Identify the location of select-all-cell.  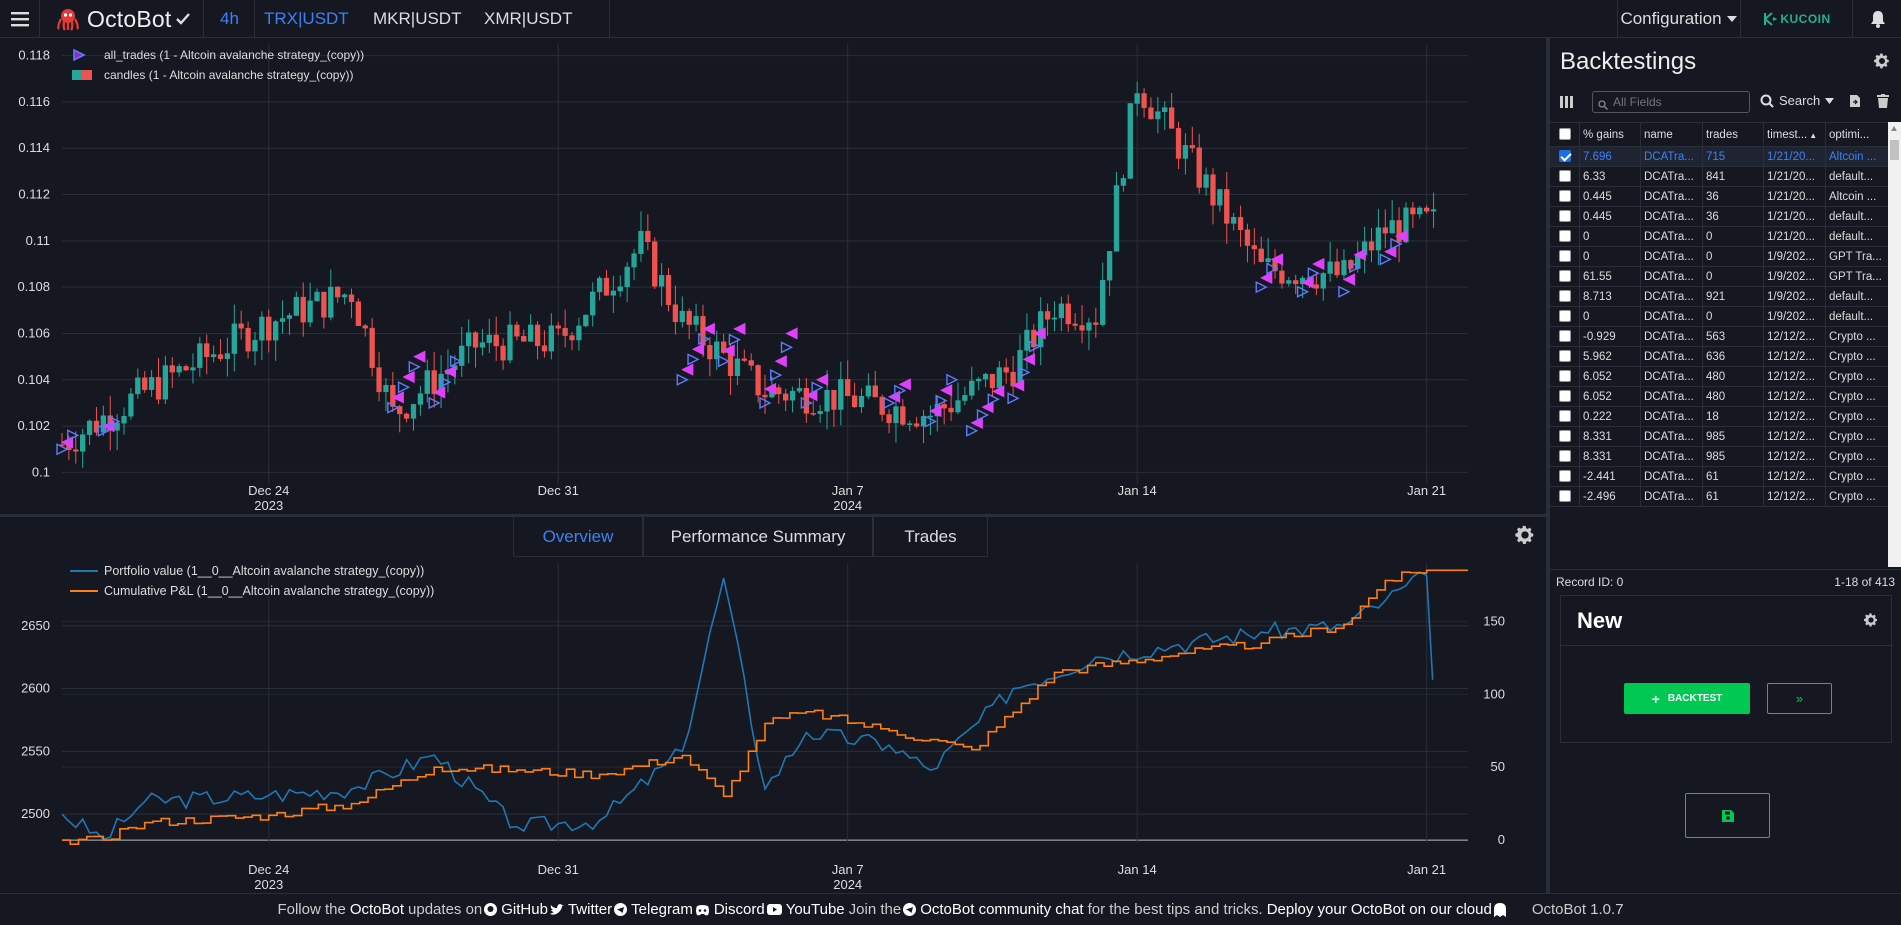
(1565, 135).